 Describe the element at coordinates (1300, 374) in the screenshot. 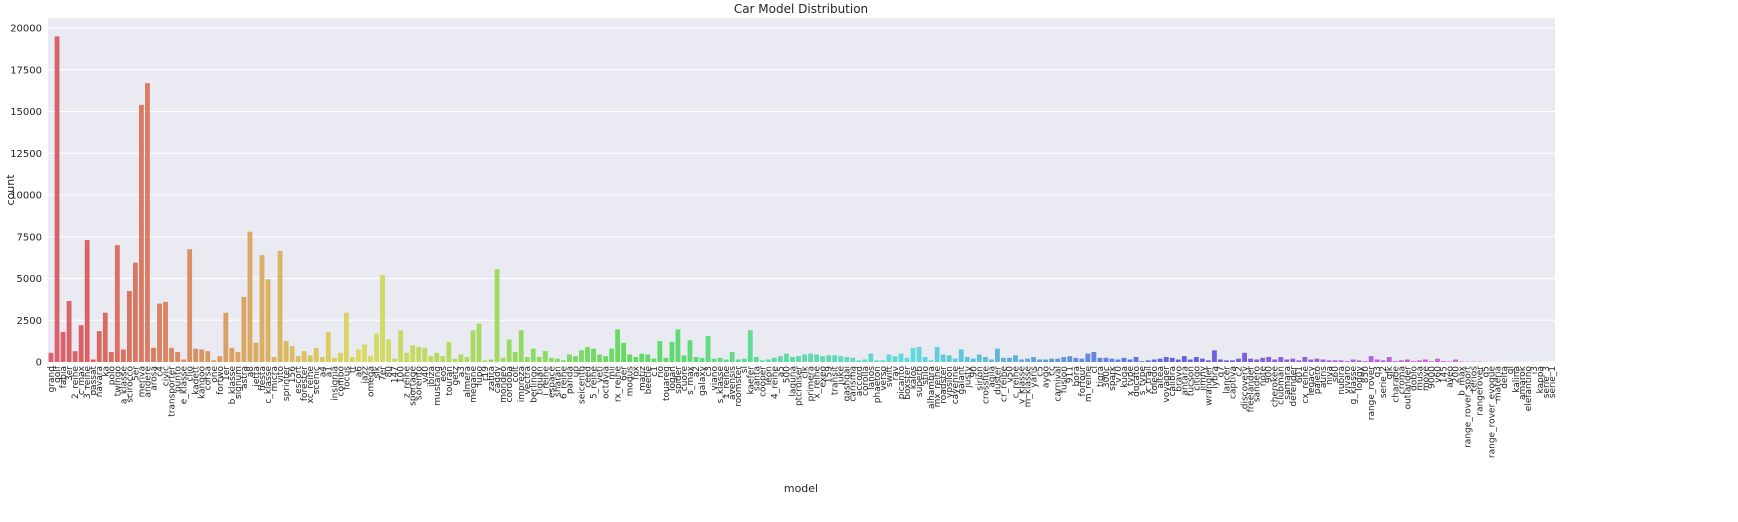

I see `x-tick-label: 601` at that location.